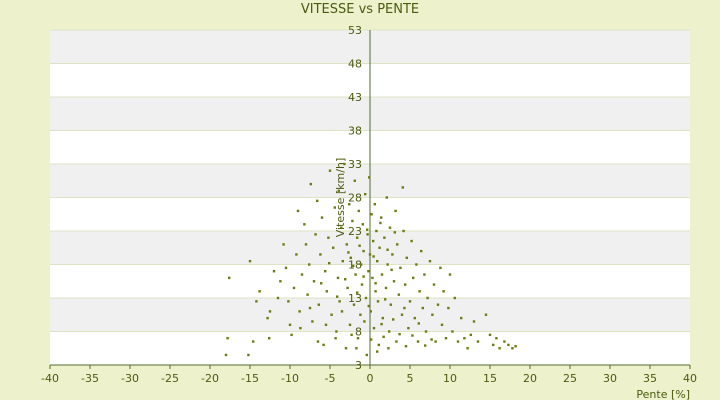  What do you see at coordinates (90, 378) in the screenshot?
I see `x-tick-label: -35` at bounding box center [90, 378].